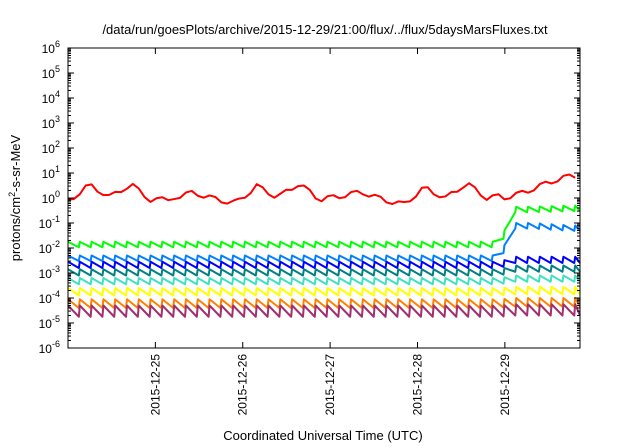  I want to click on y-tick-exponent: 4, so click(57, 94).